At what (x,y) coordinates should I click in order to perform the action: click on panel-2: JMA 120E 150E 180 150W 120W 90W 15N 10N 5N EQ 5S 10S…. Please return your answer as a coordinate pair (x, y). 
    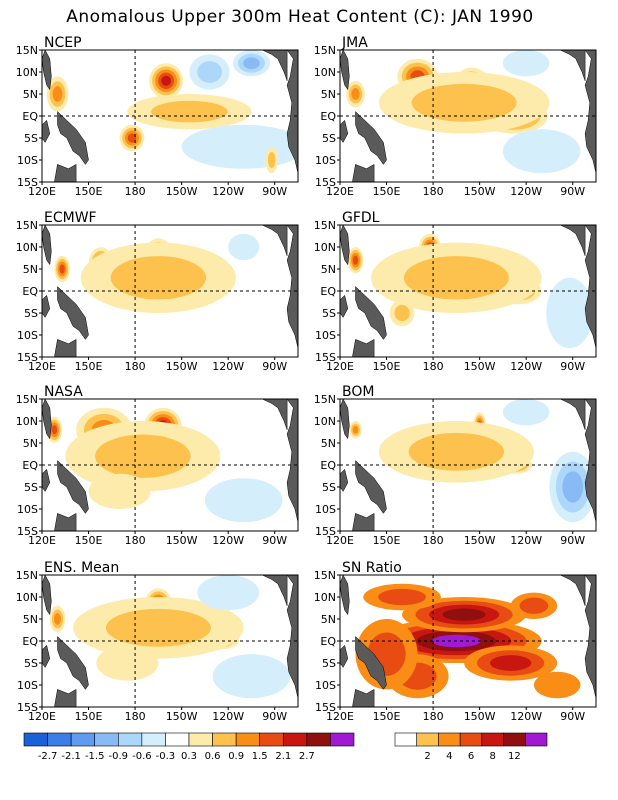
    Looking at the image, I should click on (455, 116).